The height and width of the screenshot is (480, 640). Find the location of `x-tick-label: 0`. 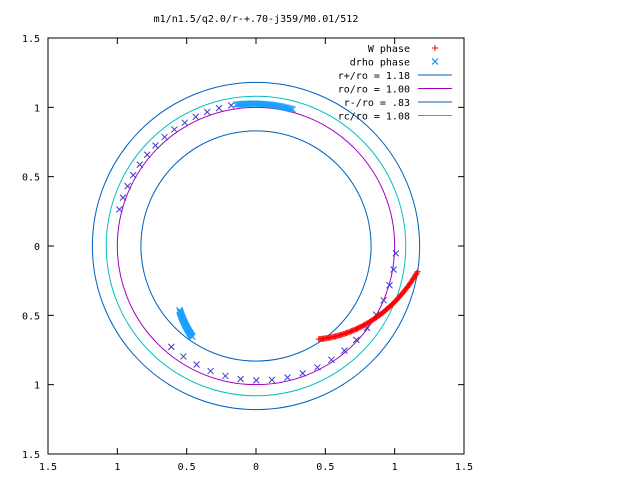

x-tick-label: 0 is located at coordinates (256, 467).